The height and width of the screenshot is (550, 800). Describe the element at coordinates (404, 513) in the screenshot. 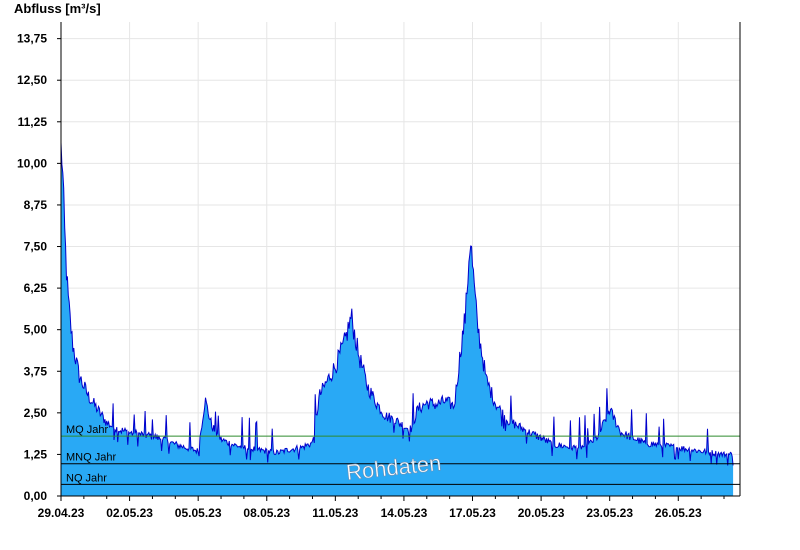

I see `x-tick-label: 14.05.23` at that location.